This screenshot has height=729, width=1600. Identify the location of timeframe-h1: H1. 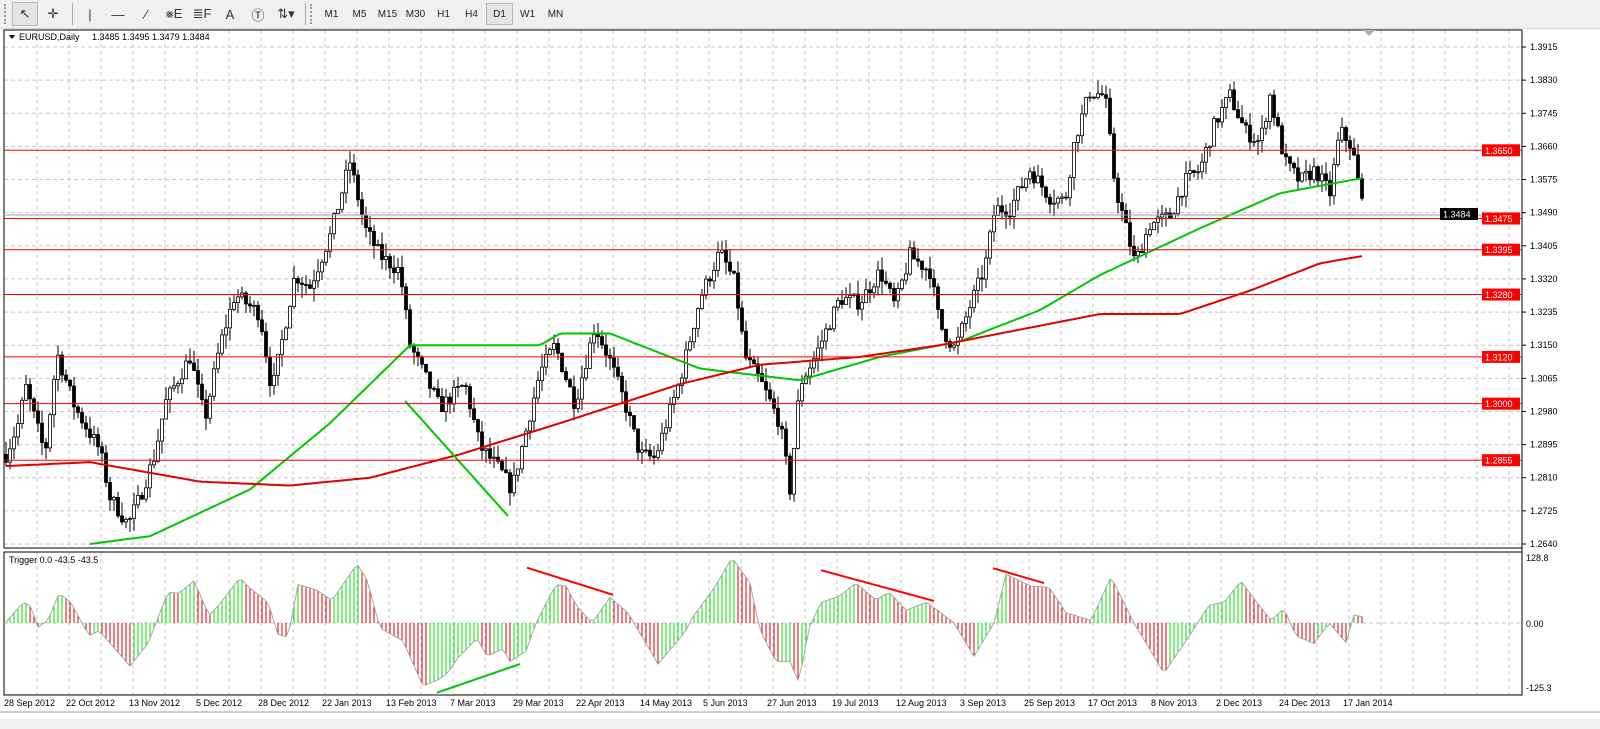
(443, 14).